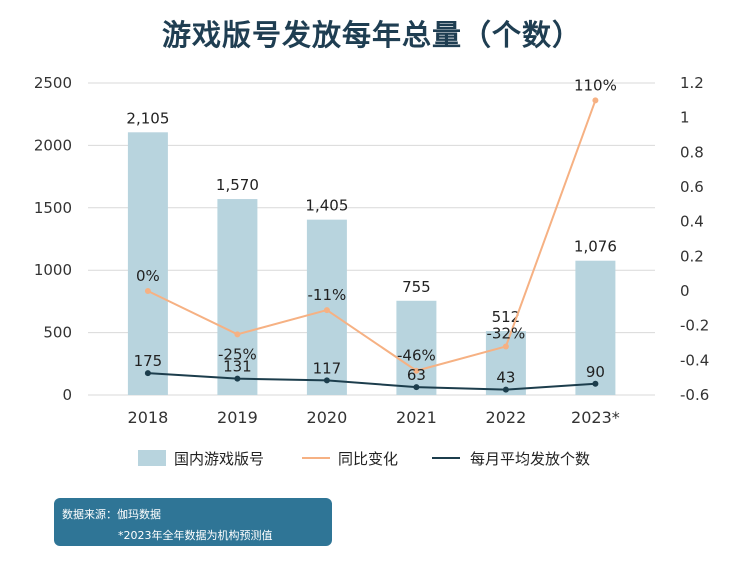 This screenshot has width=744, height=567. Describe the element at coordinates (694, 395) in the screenshot. I see `y-right-tick-label: -0.6` at that location.